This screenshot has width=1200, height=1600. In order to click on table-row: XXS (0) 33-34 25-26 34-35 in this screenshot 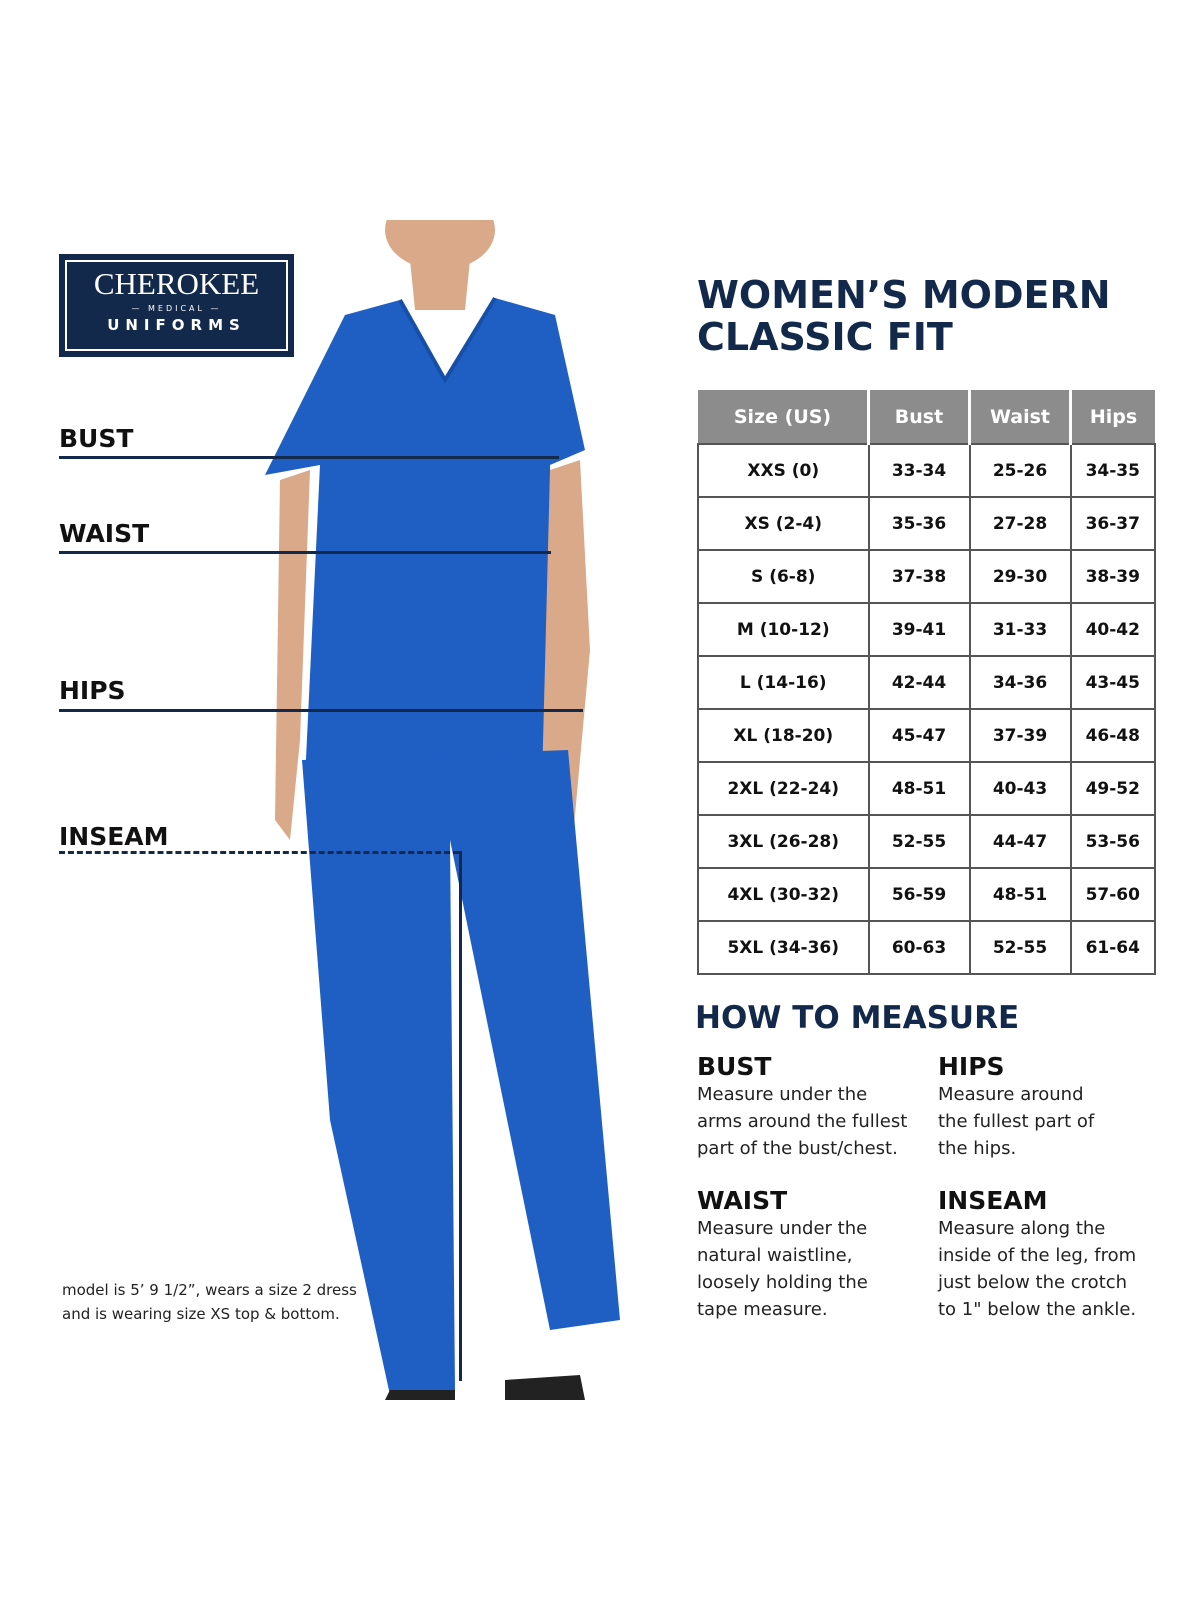, I will do `click(926, 470)`.